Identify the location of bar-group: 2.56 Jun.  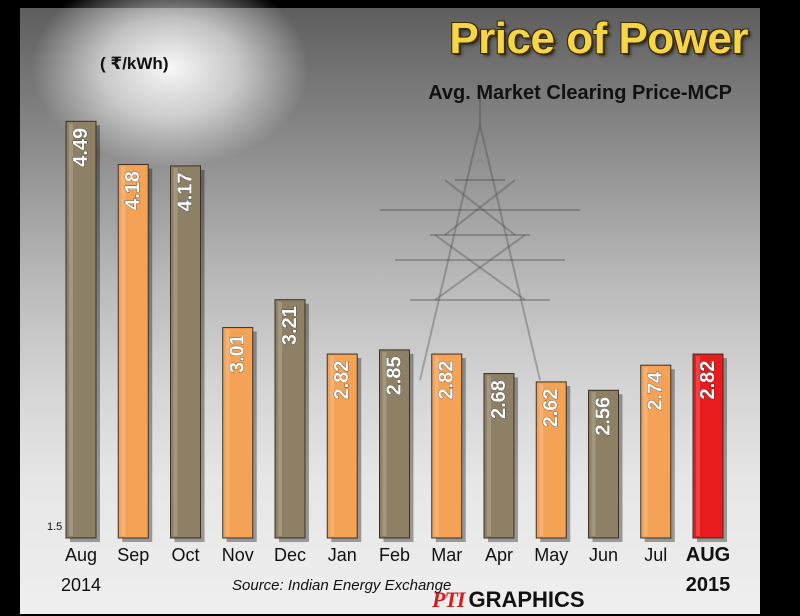
(605, 477).